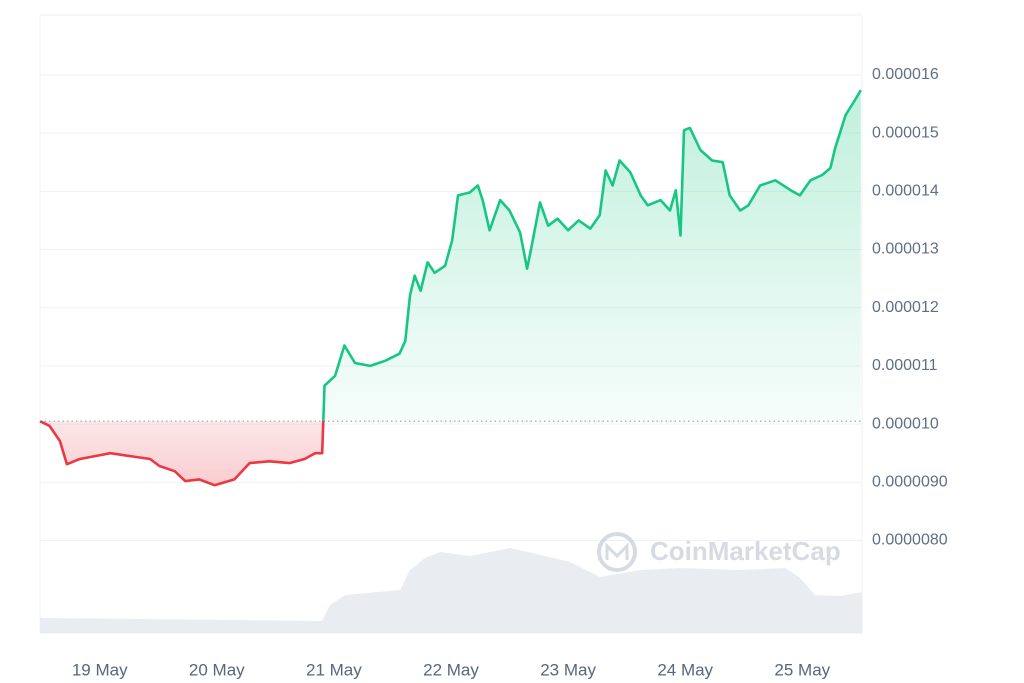 The image size is (1024, 683). I want to click on watermark: CoinMarketCap, so click(719, 552).